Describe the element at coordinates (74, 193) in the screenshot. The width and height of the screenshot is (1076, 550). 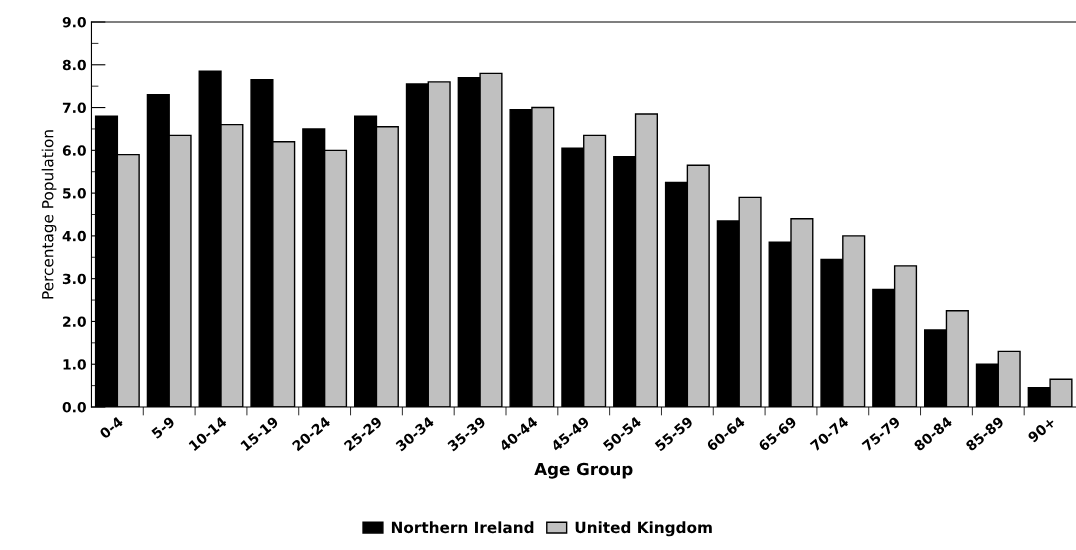
I see `y-tick-label: 5.0` at that location.